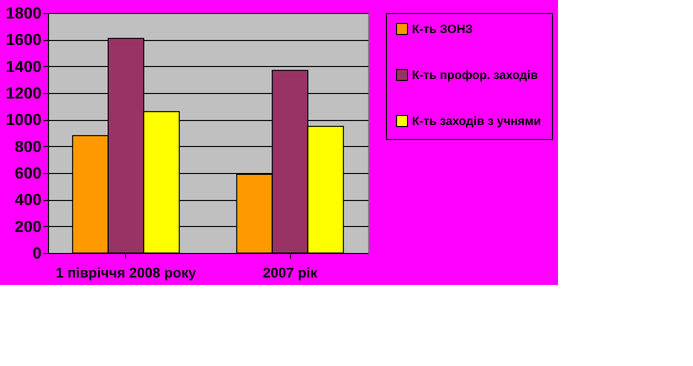 The image size is (693, 366). I want to click on y-tick-label: 1200, so click(24, 94).